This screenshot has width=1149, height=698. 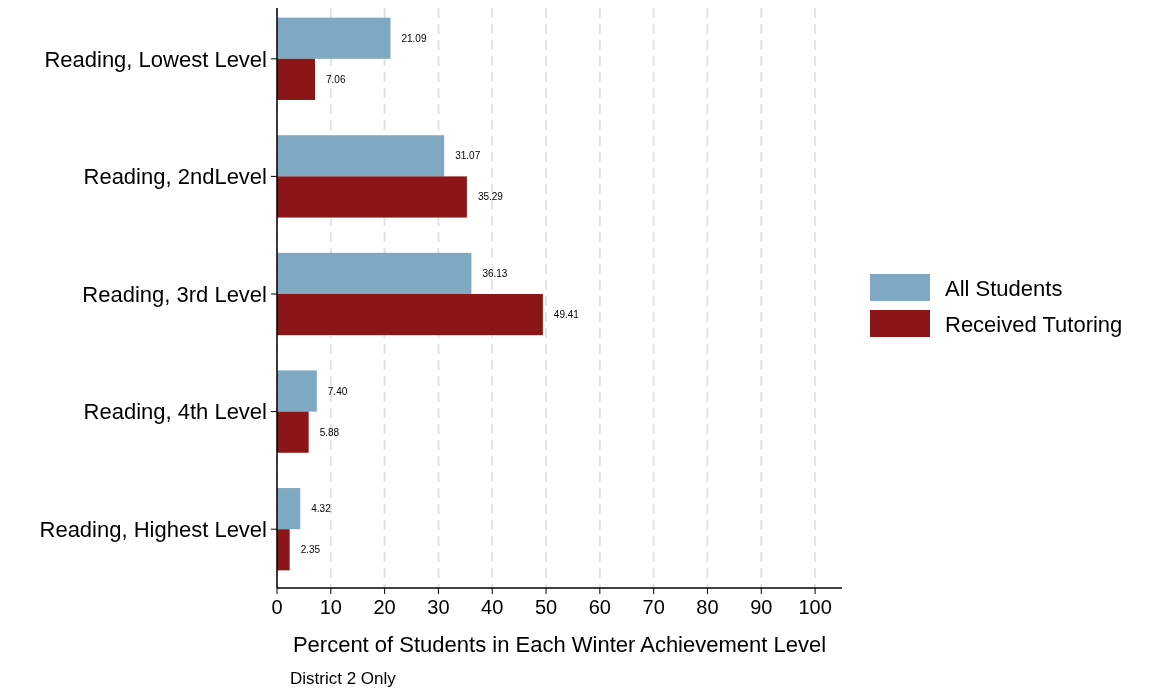 I want to click on data-label: 2.35, so click(x=310, y=550).